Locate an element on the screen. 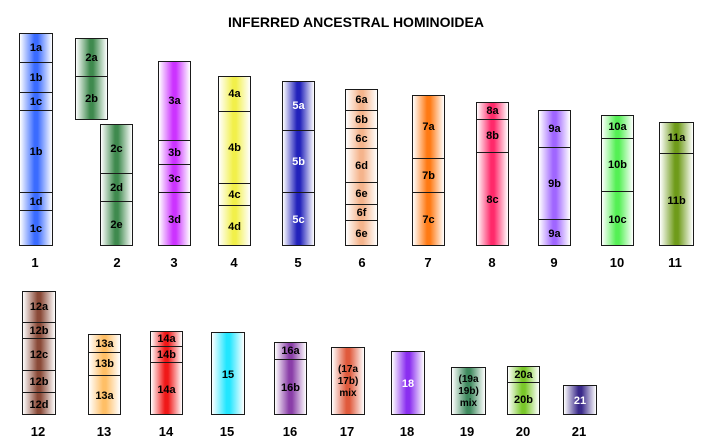 This screenshot has height=442, width=712. chromosome-2: 2c 2d 2e is located at coordinates (116, 185).